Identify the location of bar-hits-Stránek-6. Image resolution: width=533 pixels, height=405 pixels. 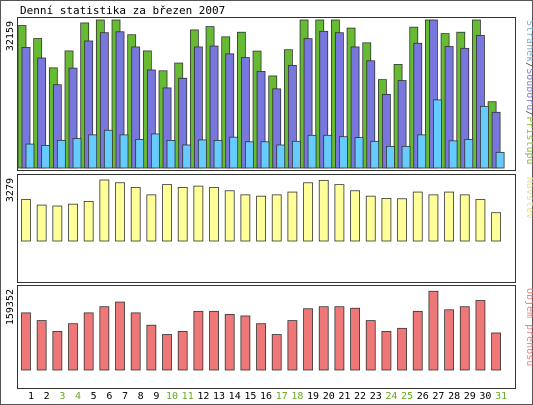
(108, 149).